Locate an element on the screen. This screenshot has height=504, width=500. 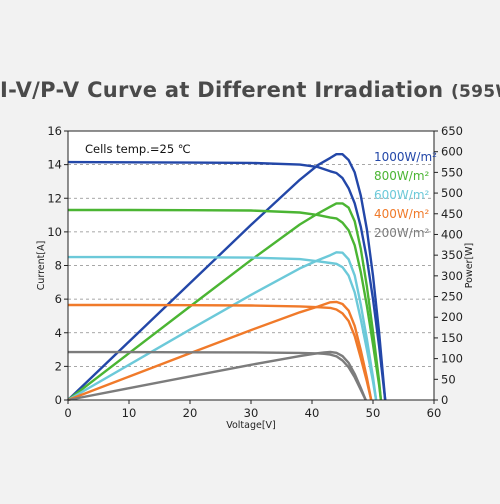
x-tick-label: 0 is located at coordinates (67, 413).